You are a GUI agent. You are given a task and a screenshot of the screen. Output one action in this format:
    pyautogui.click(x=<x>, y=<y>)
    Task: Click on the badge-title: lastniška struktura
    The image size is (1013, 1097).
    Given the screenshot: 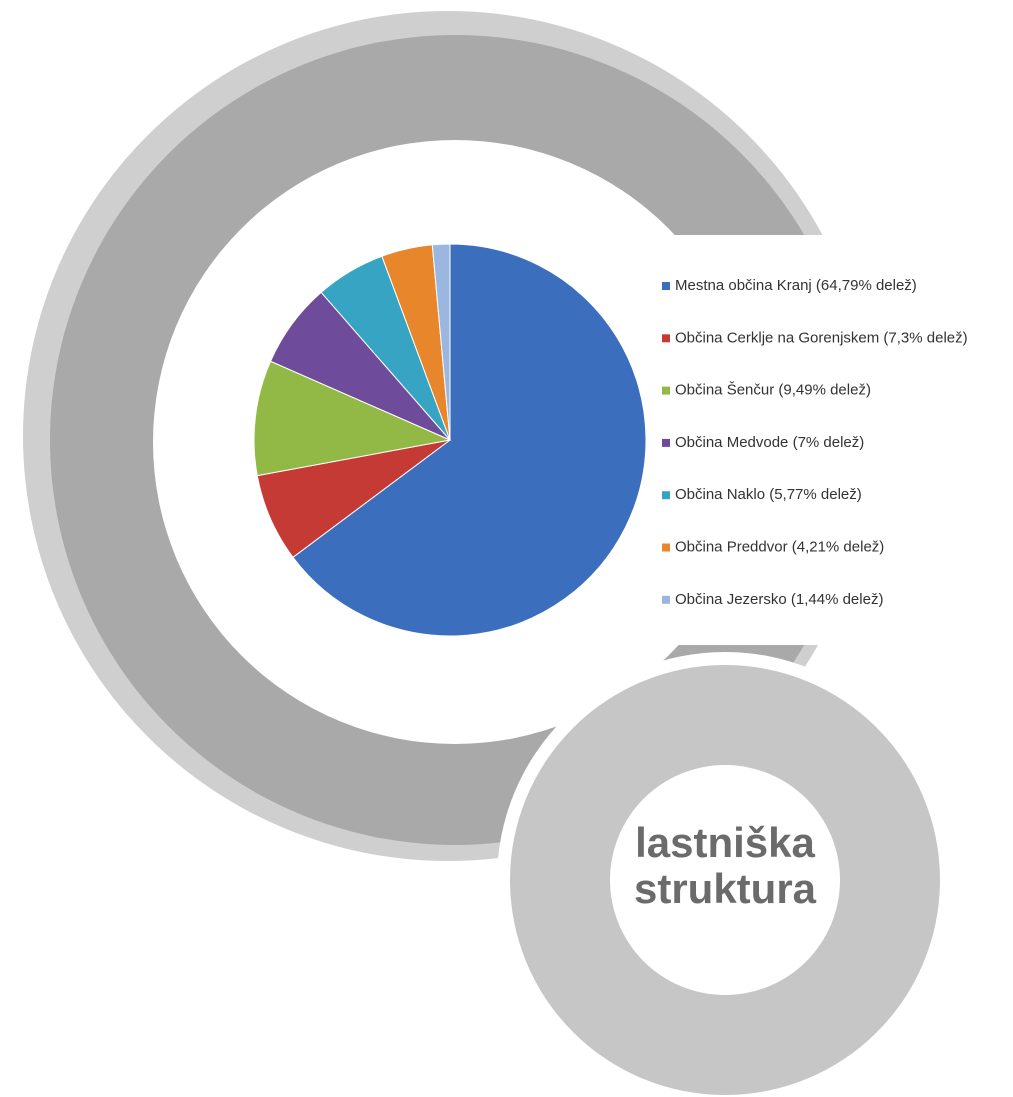 What is the action you would take?
    pyautogui.click(x=725, y=865)
    